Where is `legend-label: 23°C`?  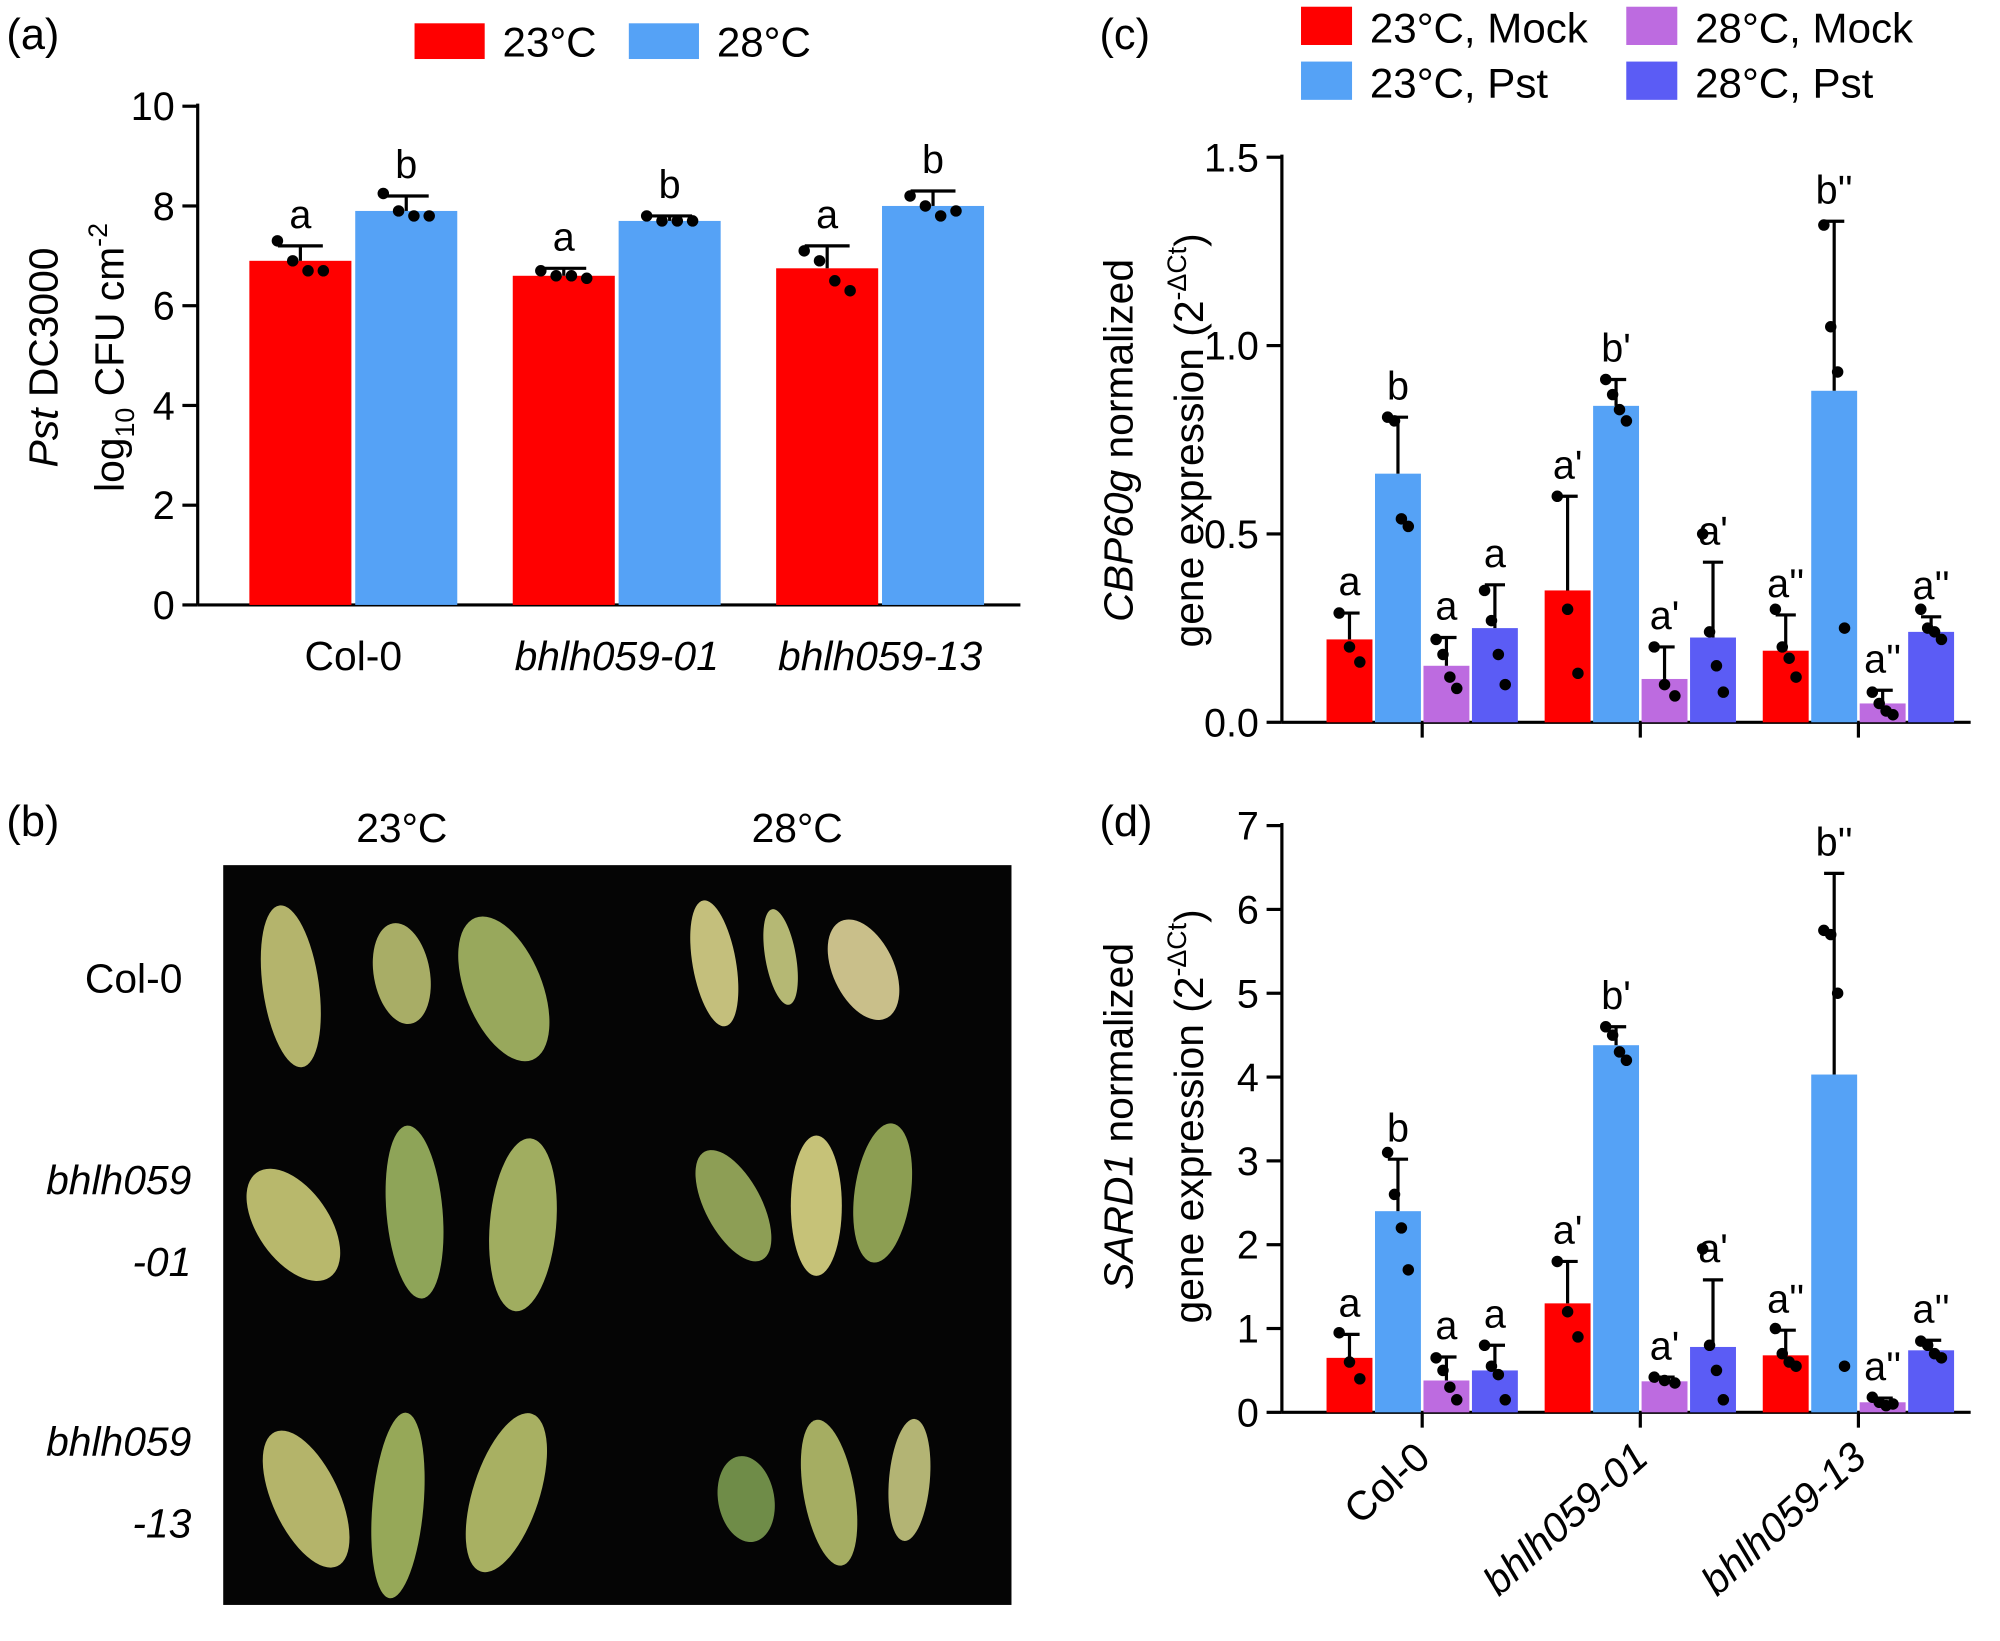
legend-label: 23°C is located at coordinates (550, 41).